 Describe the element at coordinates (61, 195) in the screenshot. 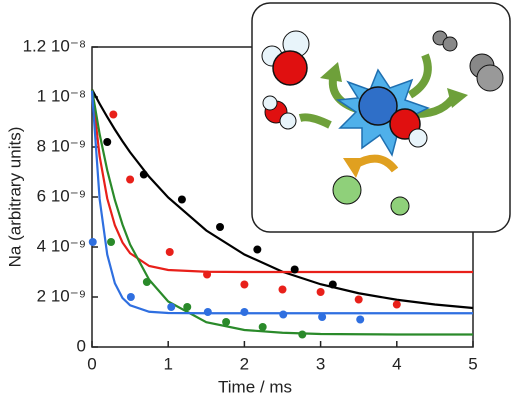

I see `y-tick-label: 6 10⁻⁹` at that location.